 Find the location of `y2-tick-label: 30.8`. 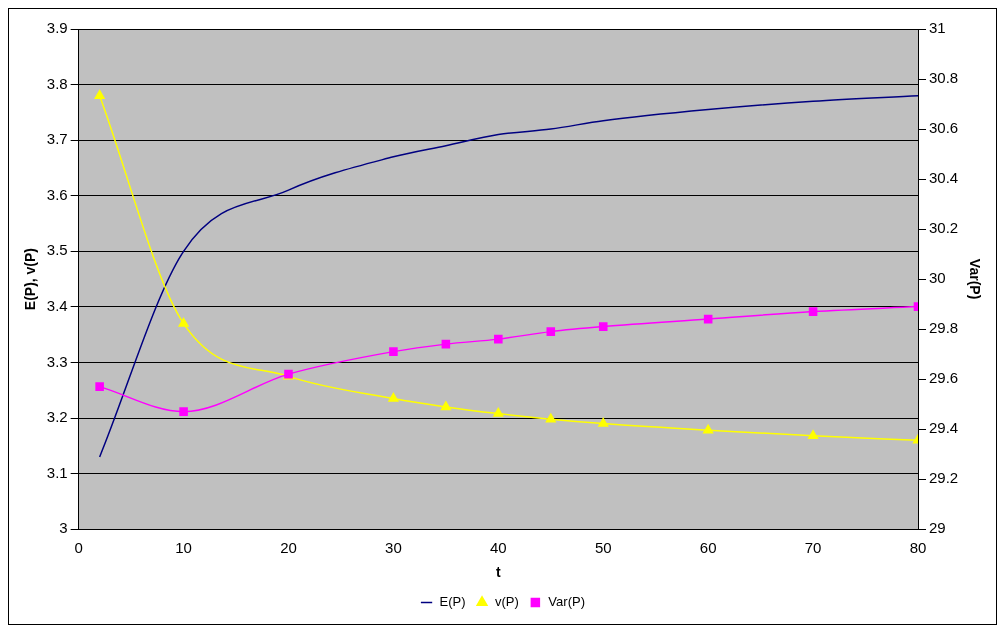

y2-tick-label: 30.8 is located at coordinates (944, 78).